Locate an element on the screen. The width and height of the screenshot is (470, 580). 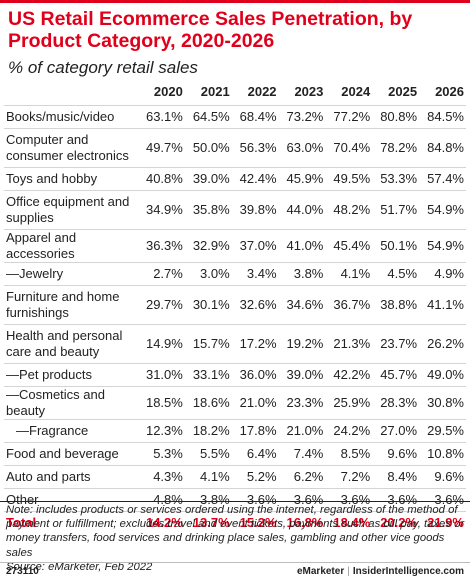
value-cell: 8.4% is located at coordinates (402, 476).